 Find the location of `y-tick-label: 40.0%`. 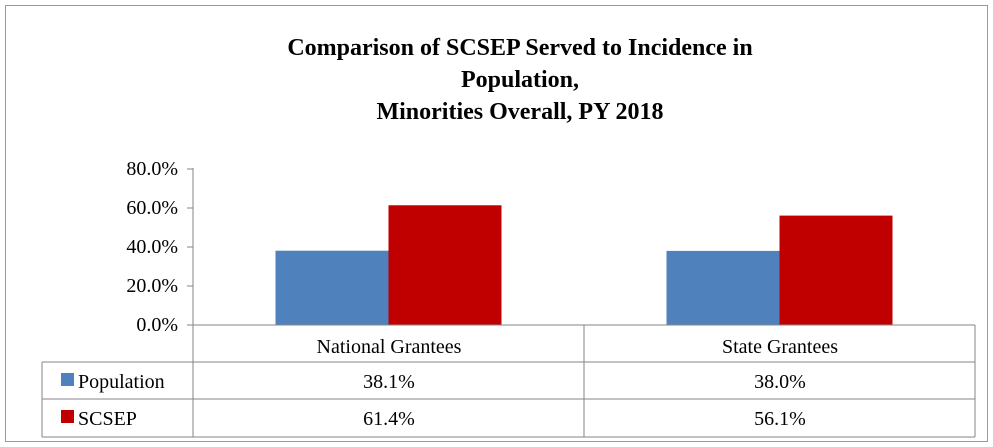

y-tick-label: 40.0% is located at coordinates (152, 247).